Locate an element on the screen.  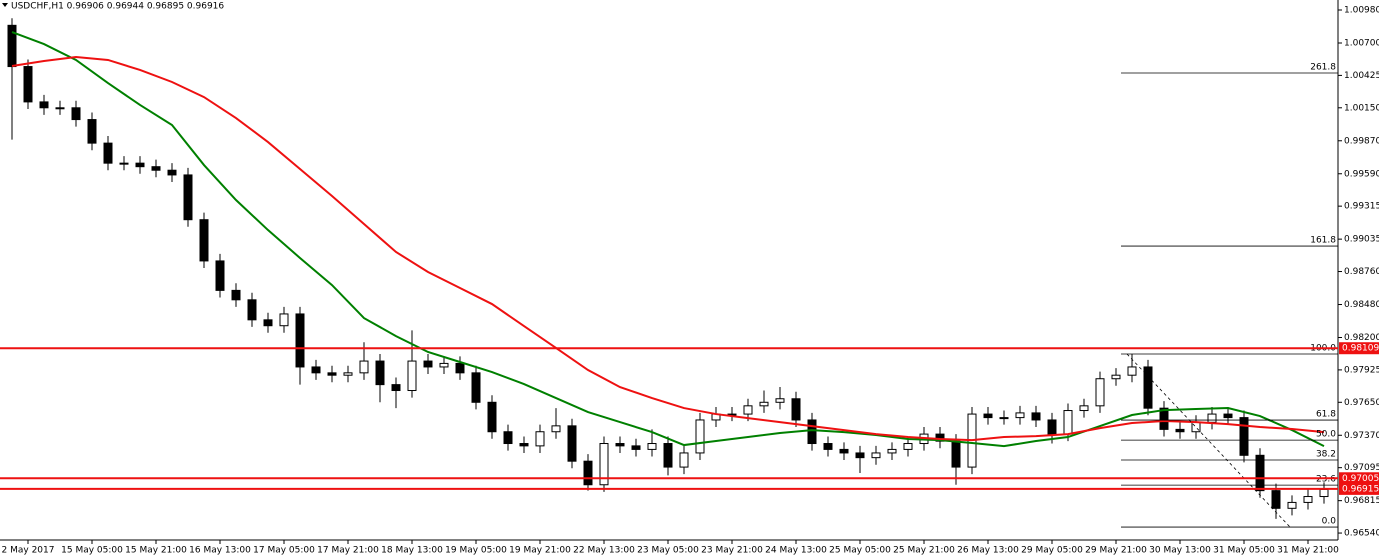
fibo-label: 61.8 is located at coordinates (1326, 415).